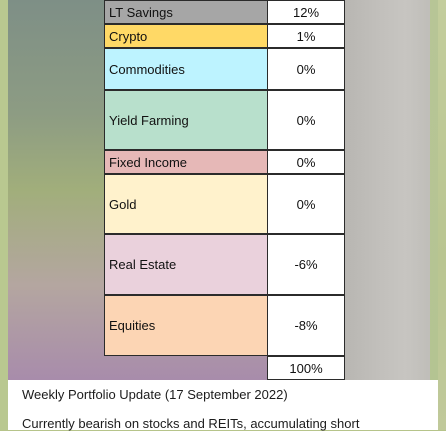  Describe the element at coordinates (185, 264) in the screenshot. I see `category-label: Real Estate` at that location.